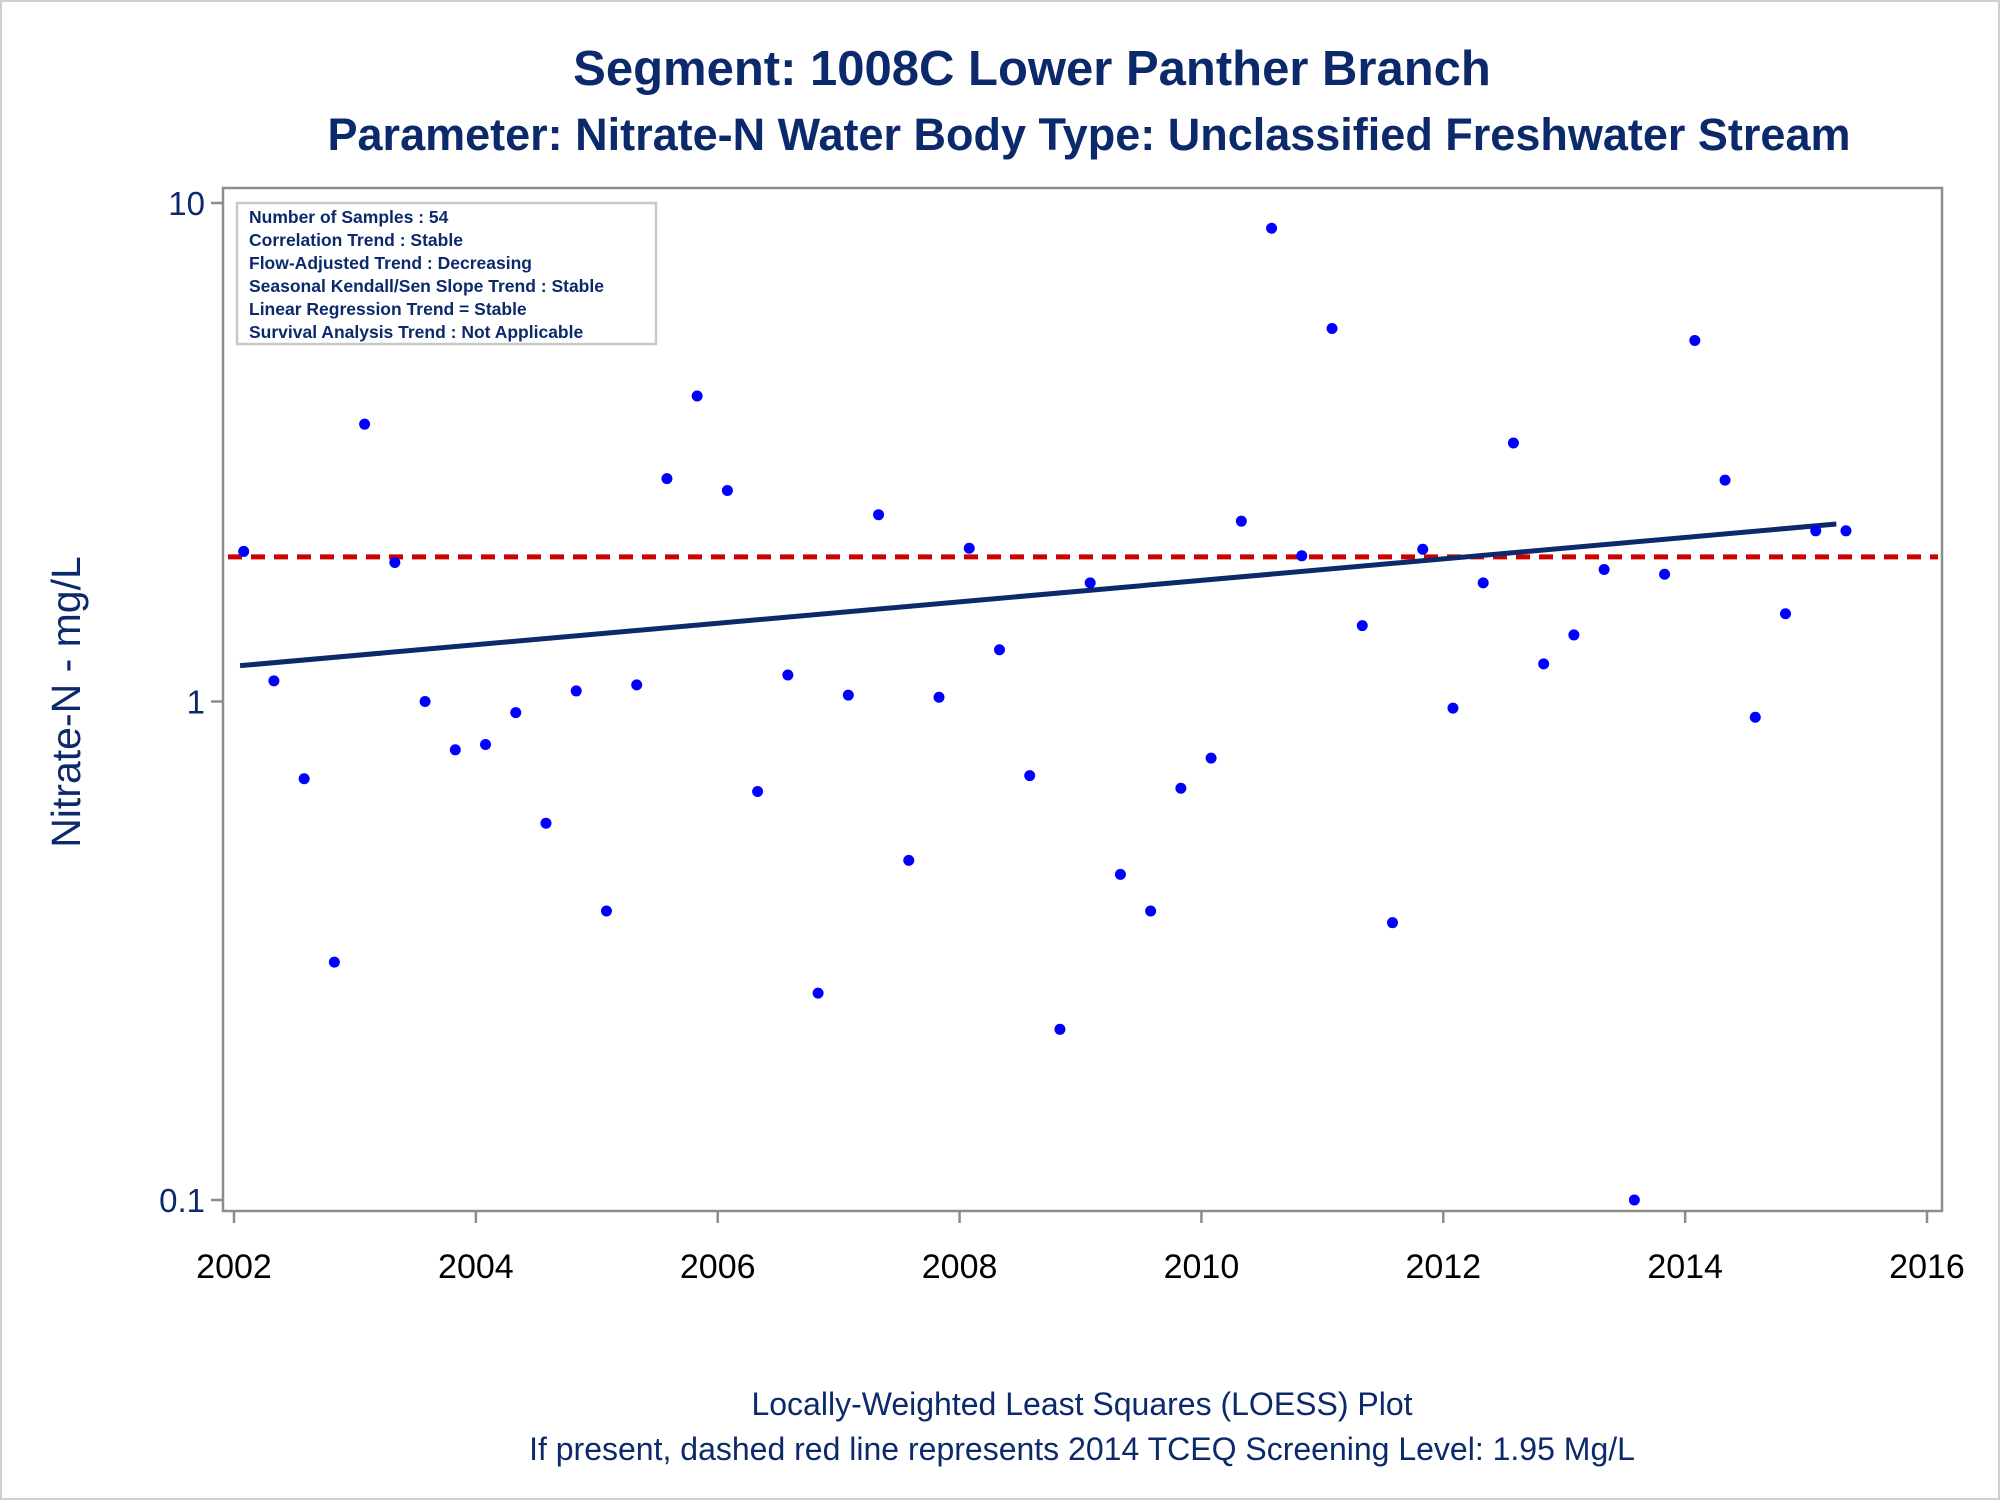 The image size is (2000, 1502). Describe the element at coordinates (234, 1267) in the screenshot. I see `x-tick-label: 2002` at that location.